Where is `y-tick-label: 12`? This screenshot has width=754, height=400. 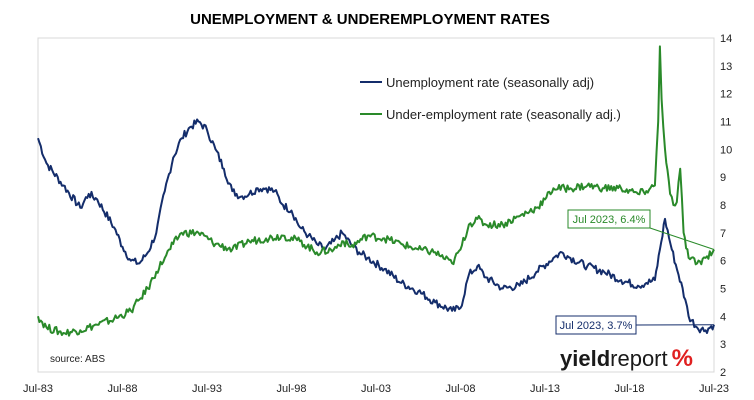 y-tick-label: 12 is located at coordinates (726, 95).